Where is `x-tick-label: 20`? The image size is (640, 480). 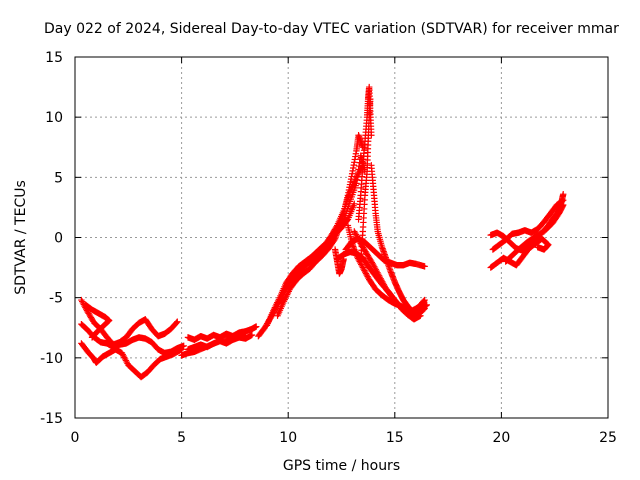
x-tick-label: 20 is located at coordinates (501, 438).